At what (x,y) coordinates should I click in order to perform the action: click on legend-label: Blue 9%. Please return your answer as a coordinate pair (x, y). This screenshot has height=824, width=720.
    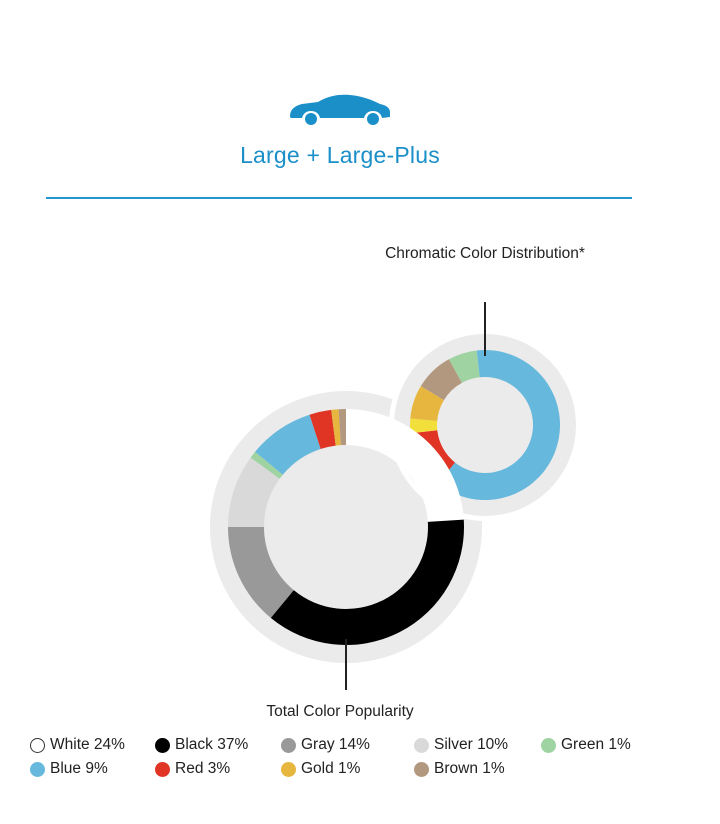
    Looking at the image, I should click on (79, 768).